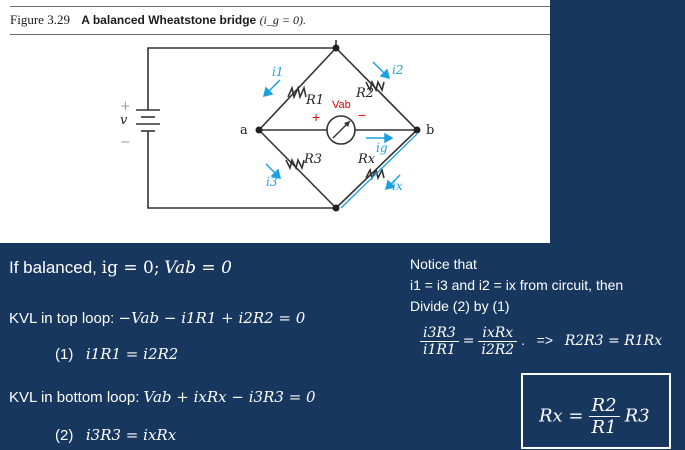 This screenshot has width=685, height=450. What do you see at coordinates (40, 19) in the screenshot?
I see `figure-number: Figure 3.29` at bounding box center [40, 19].